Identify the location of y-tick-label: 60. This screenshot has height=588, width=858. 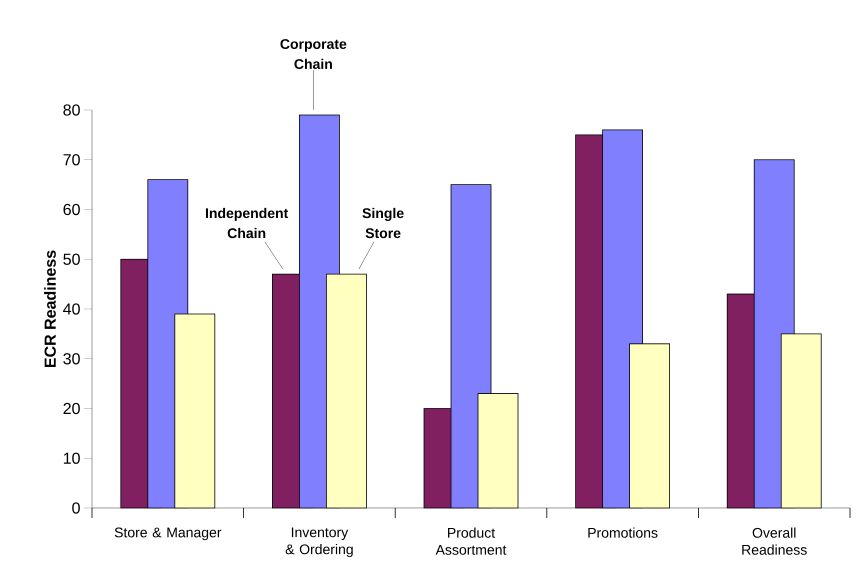
(72, 210).